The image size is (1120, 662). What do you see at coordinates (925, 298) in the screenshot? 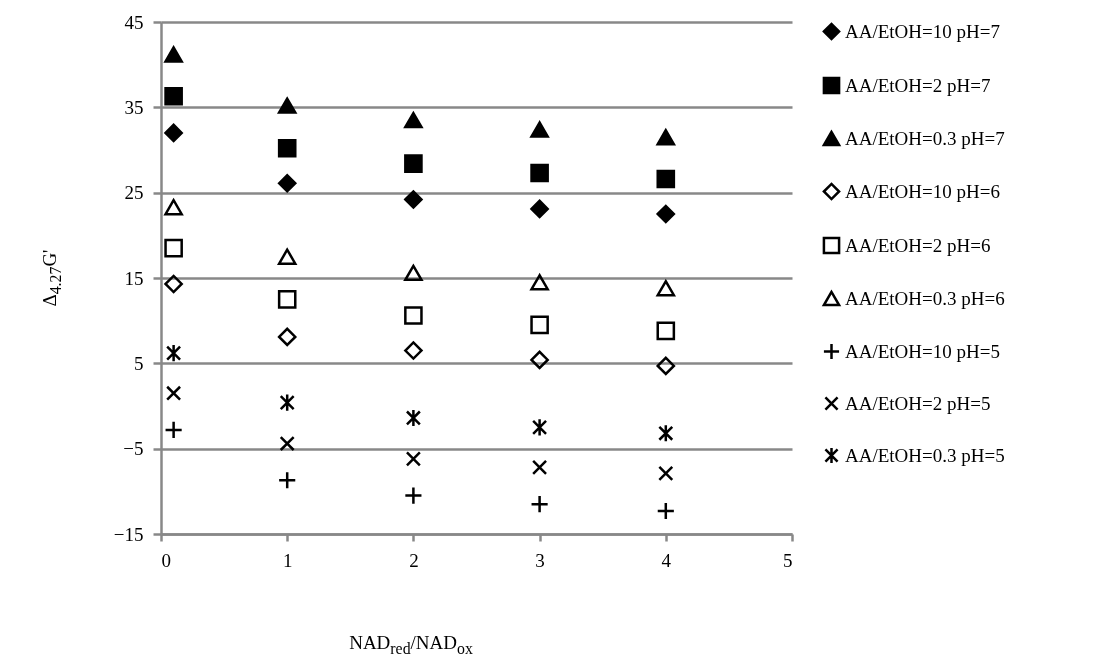
I see `legend-label: AA/EtOH=0.3 pH=6` at bounding box center [925, 298].